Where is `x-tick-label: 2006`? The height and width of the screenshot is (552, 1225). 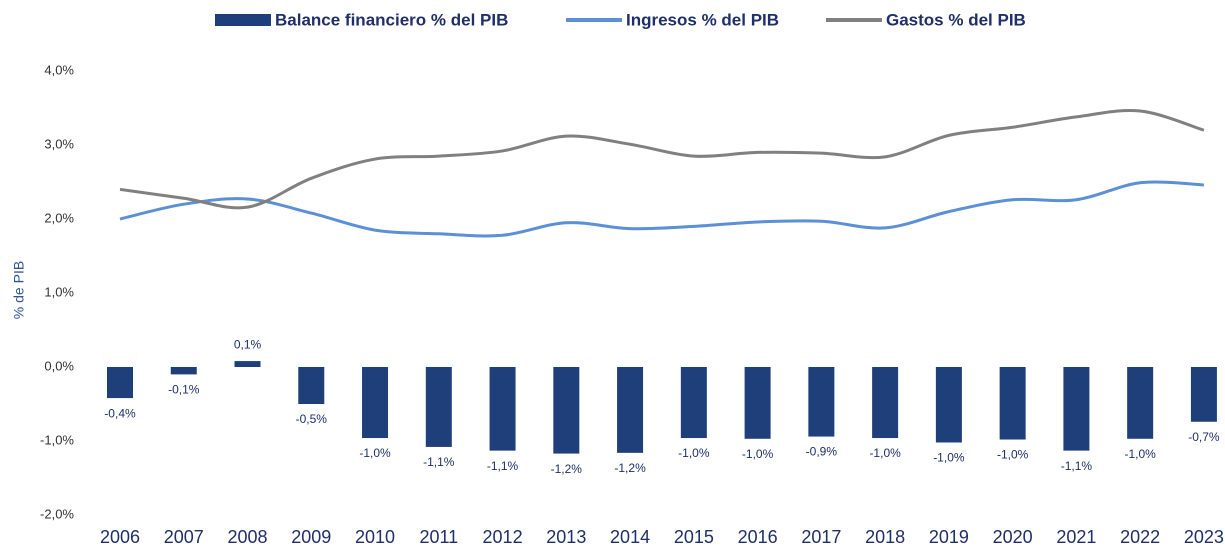 x-tick-label: 2006 is located at coordinates (120, 537).